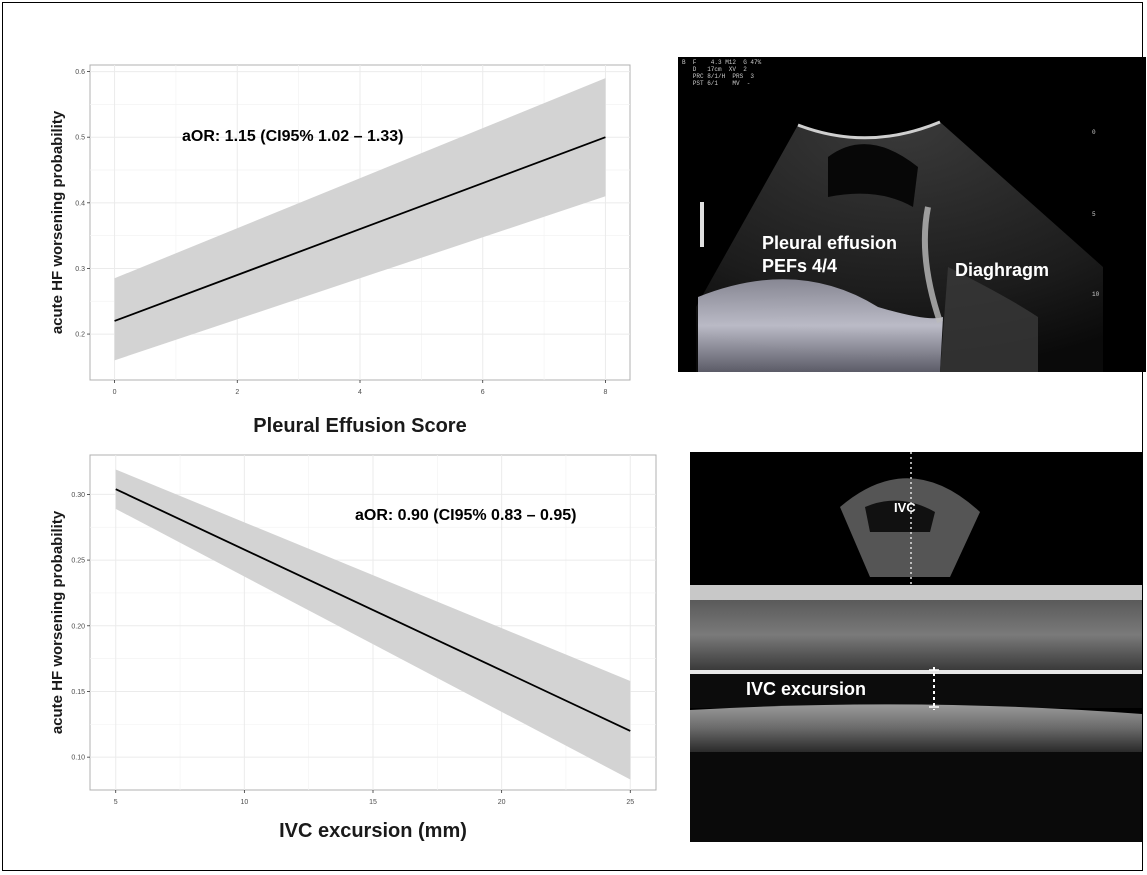 This screenshot has height=875, width=1147. I want to click on x-axis-title: Pleural Effusion Score, so click(359, 426).